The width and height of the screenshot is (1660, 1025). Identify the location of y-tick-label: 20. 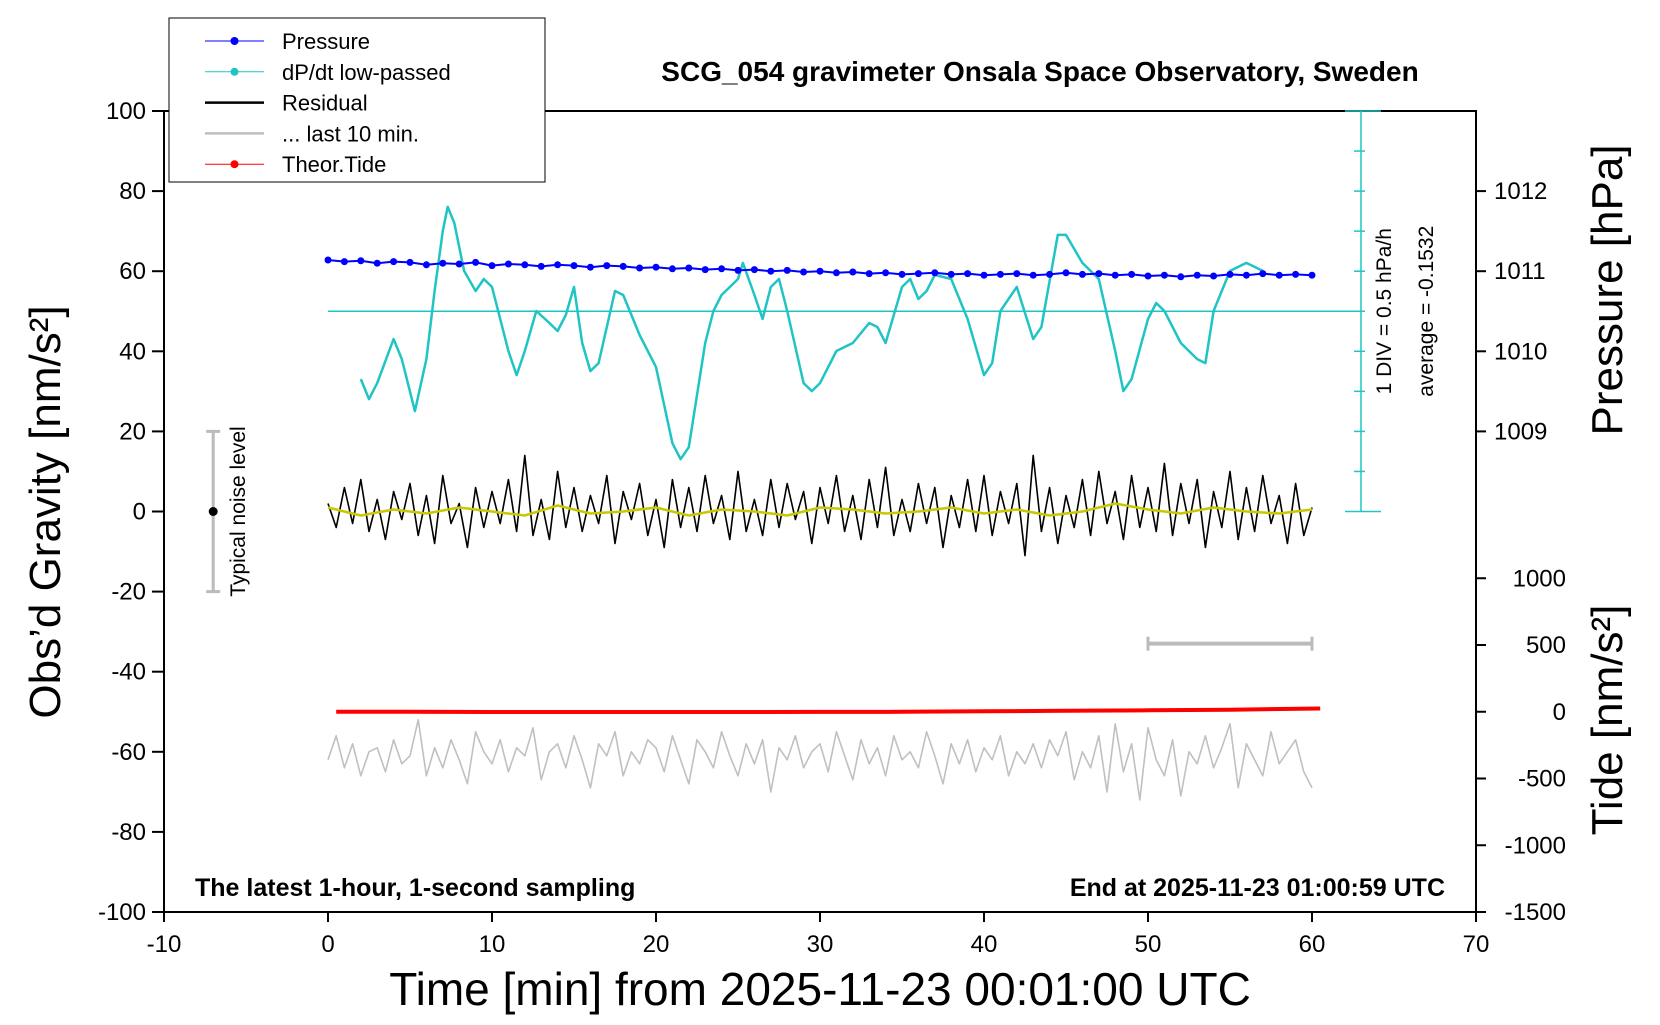
(132, 431).